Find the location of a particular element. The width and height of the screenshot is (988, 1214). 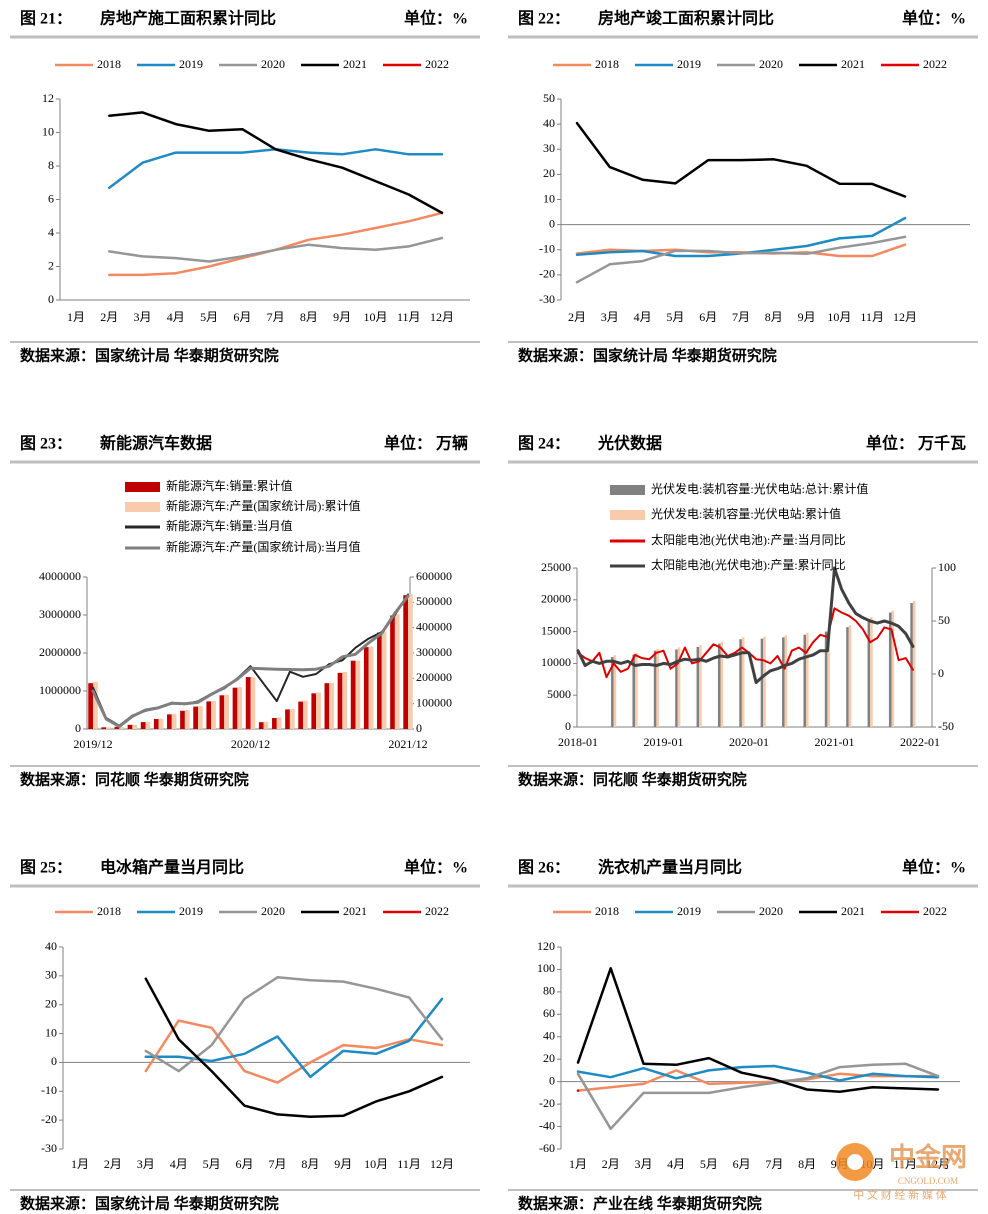

figure-number: 图 25： is located at coordinates (46, 868).